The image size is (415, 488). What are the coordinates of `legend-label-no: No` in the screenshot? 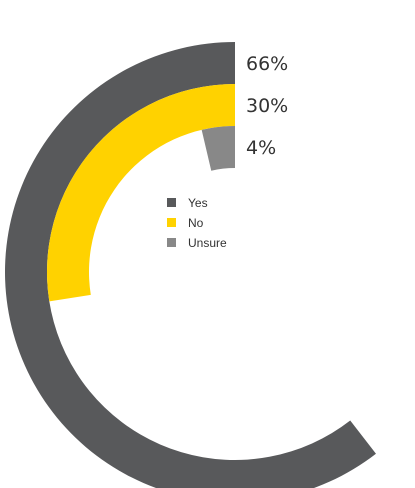 It's located at (196, 223).